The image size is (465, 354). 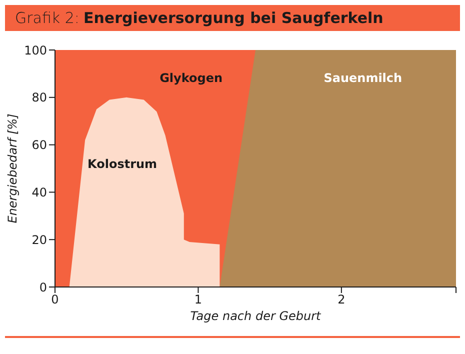 I want to click on x-axis-title: Tage nach der Geburt, so click(x=256, y=316).